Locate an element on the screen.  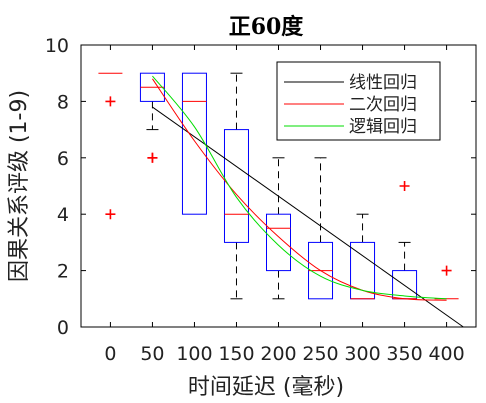
chart-title: 正60度 is located at coordinates (267, 27).